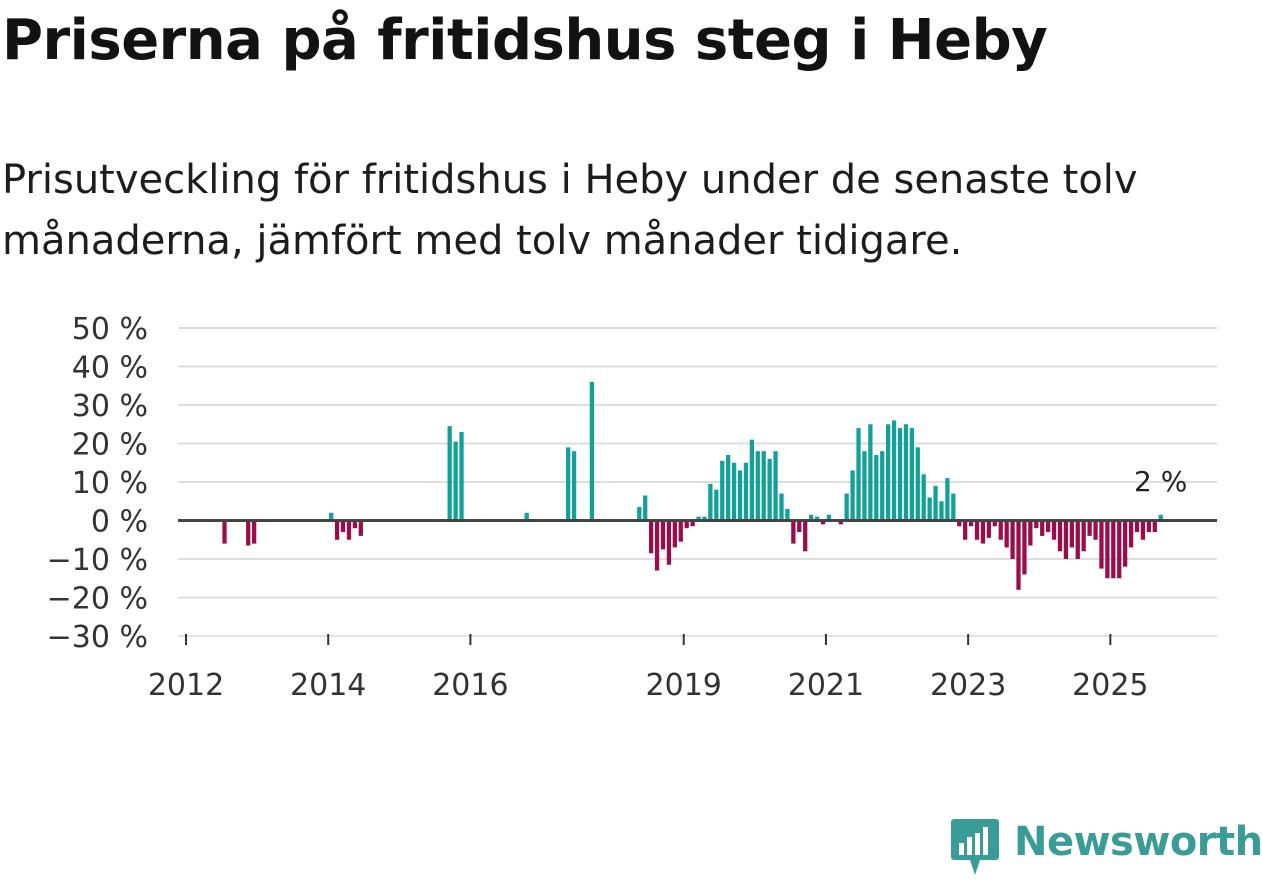 Image resolution: width=1262 pixels, height=881 pixels. Describe the element at coordinates (97, 637) in the screenshot. I see `y-tick-label: −30 %` at that location.